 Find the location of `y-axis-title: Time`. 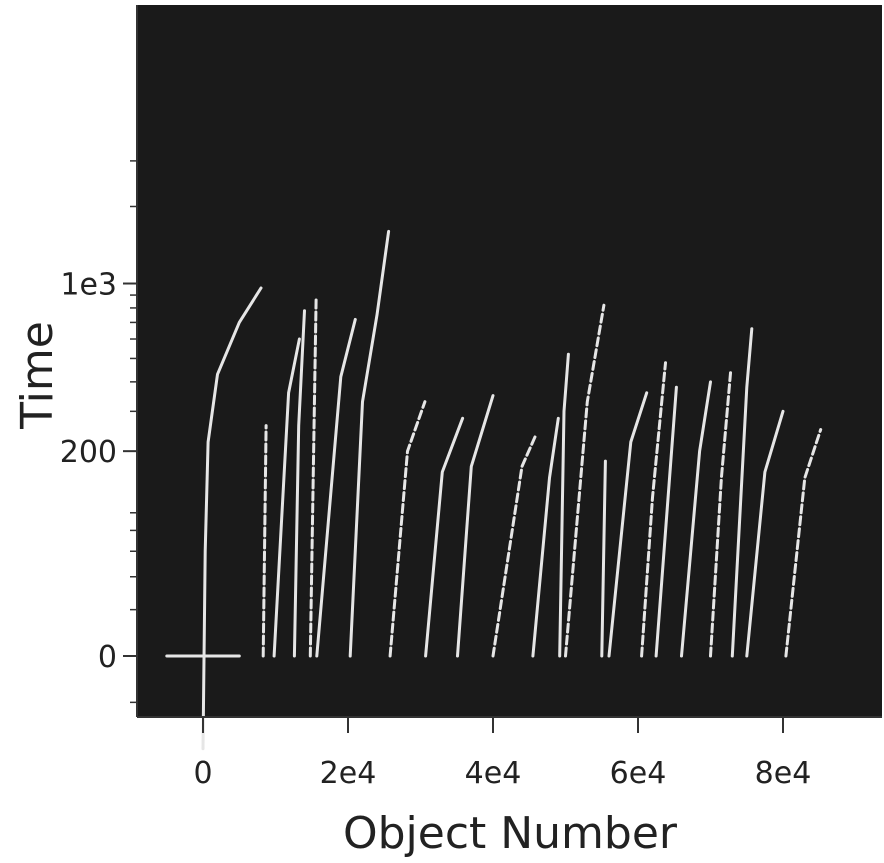

y-axis-title: Time is located at coordinates (37, 375).